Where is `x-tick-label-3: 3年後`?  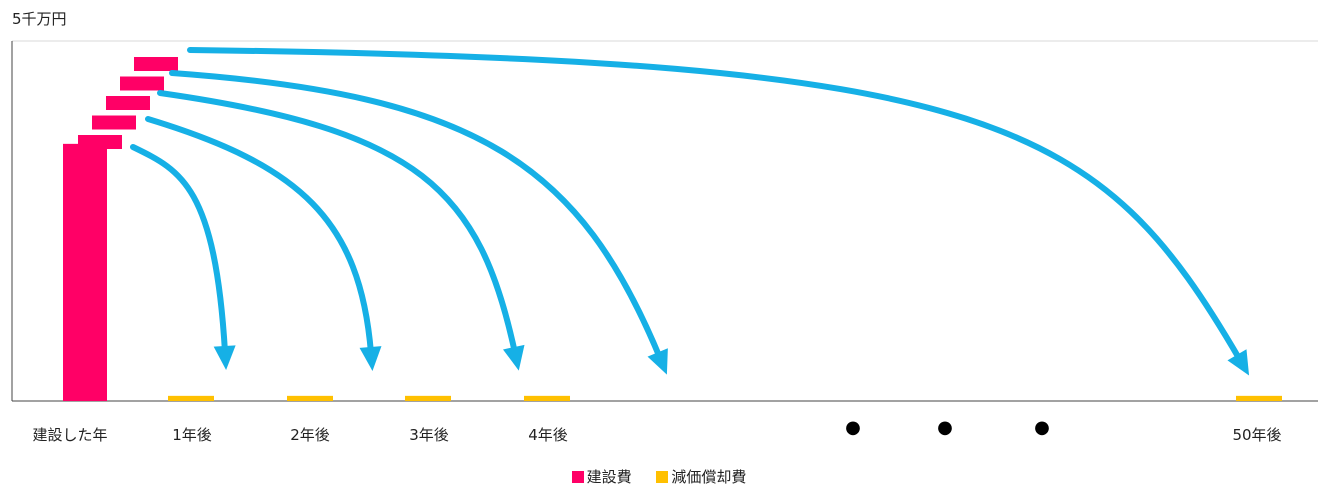
x-tick-label-3: 3年後 is located at coordinates (429, 435).